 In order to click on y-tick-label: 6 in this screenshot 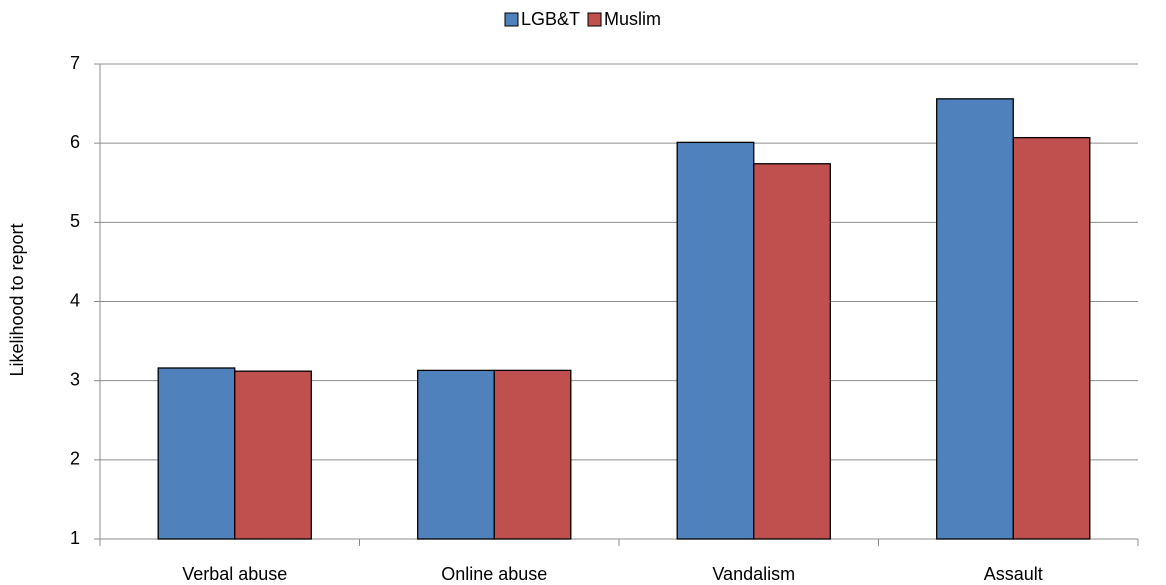, I will do `click(75, 142)`.